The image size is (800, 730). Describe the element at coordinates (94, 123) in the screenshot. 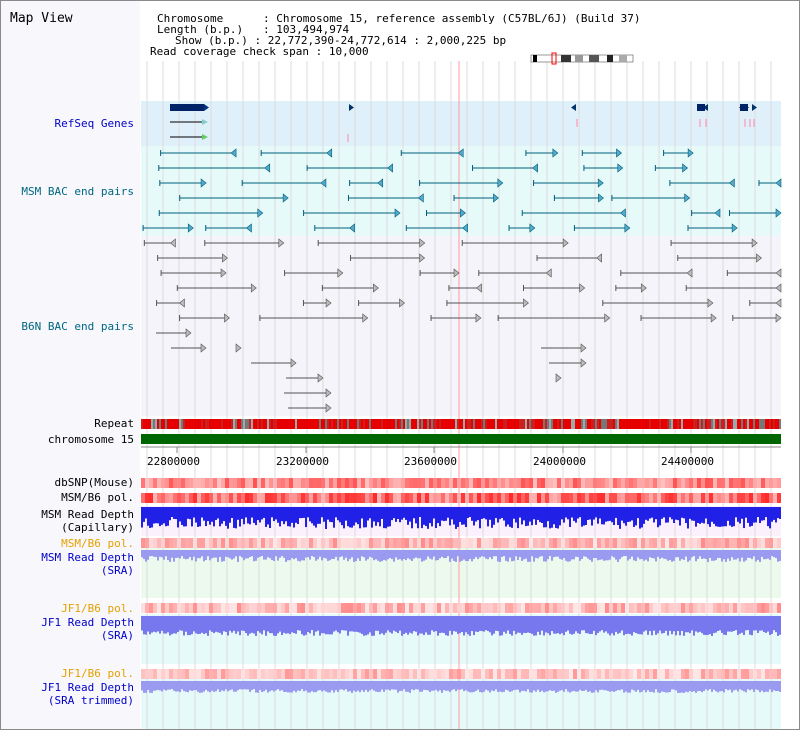

I see `track-label-refseq: RefSeq Genes` at that location.